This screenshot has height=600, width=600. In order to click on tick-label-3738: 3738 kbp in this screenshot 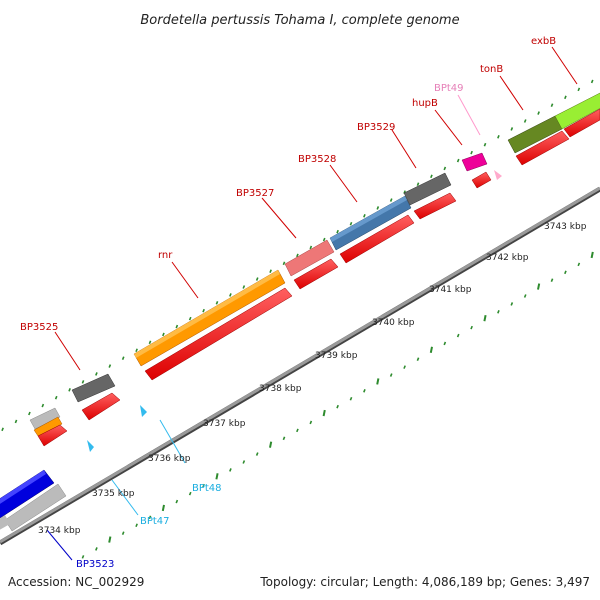, I will do `click(280, 389)`.